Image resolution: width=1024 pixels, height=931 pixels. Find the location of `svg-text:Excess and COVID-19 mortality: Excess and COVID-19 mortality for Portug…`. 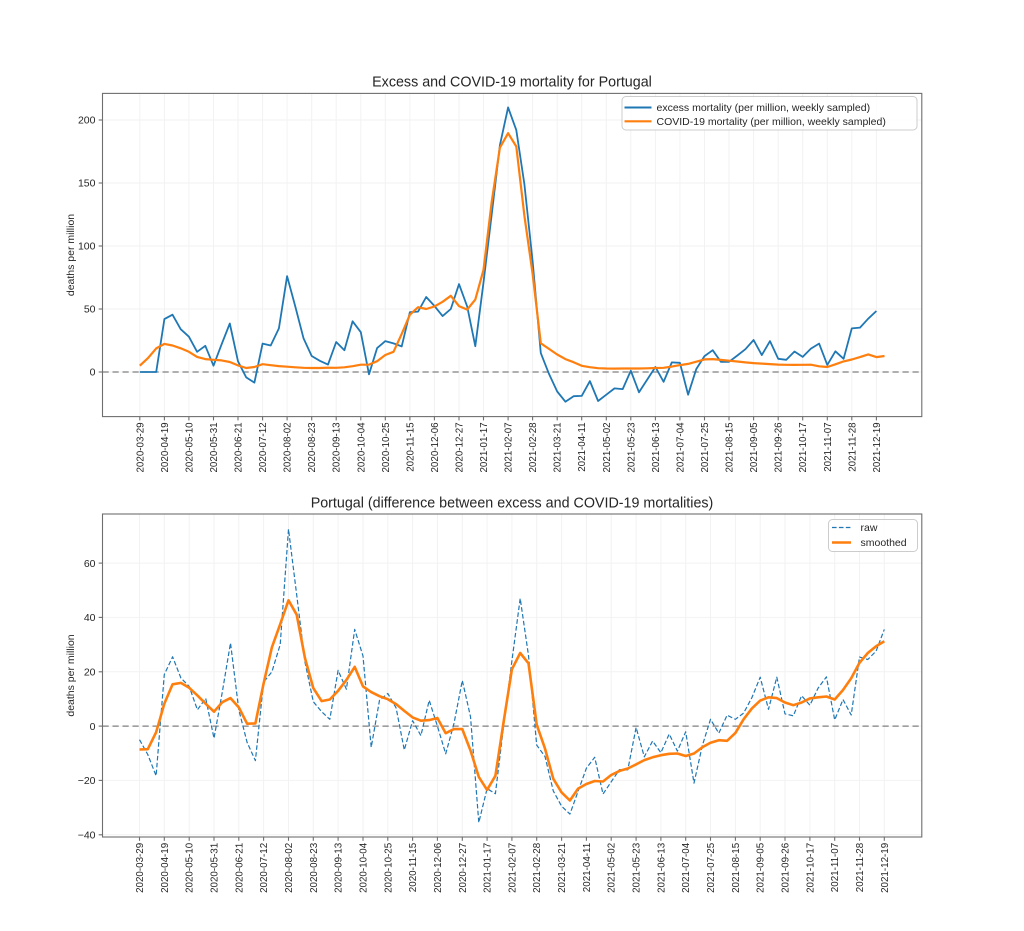

svg-text:Excess and COVID-19 mortality: Excess and COVID-19 mortality for Portug… is located at coordinates (512, 82).